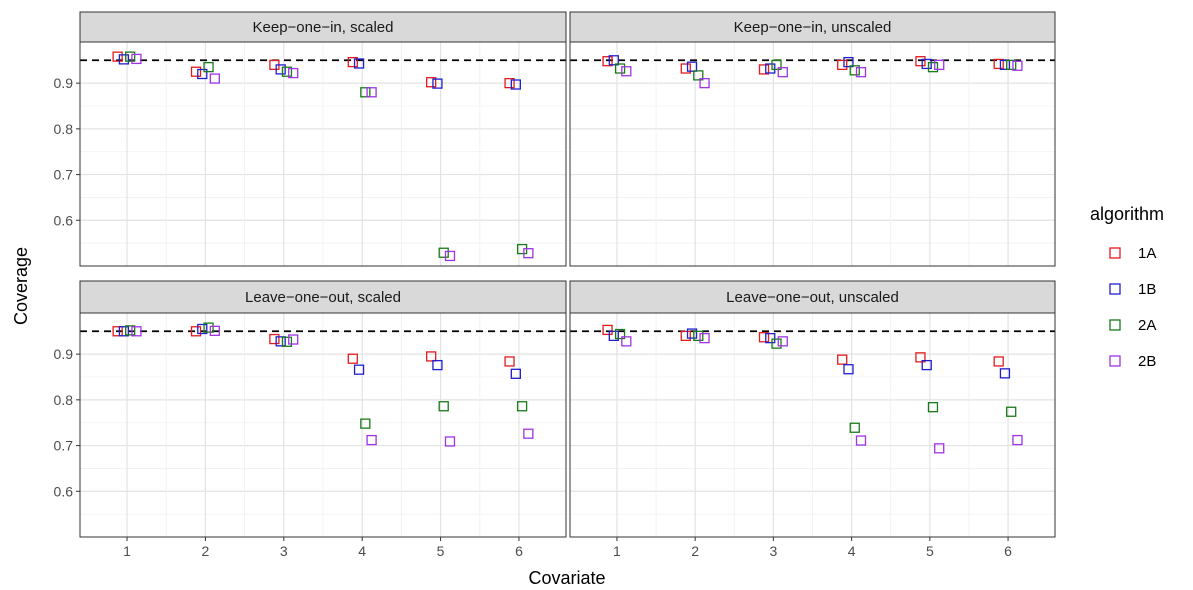 The image size is (1193, 590). What do you see at coordinates (1115, 361) in the screenshot?
I see `legend-key-2b` at bounding box center [1115, 361].